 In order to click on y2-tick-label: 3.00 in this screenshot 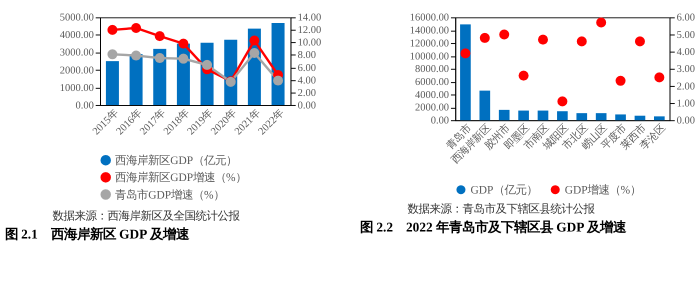, I will do `click(685, 70)`.